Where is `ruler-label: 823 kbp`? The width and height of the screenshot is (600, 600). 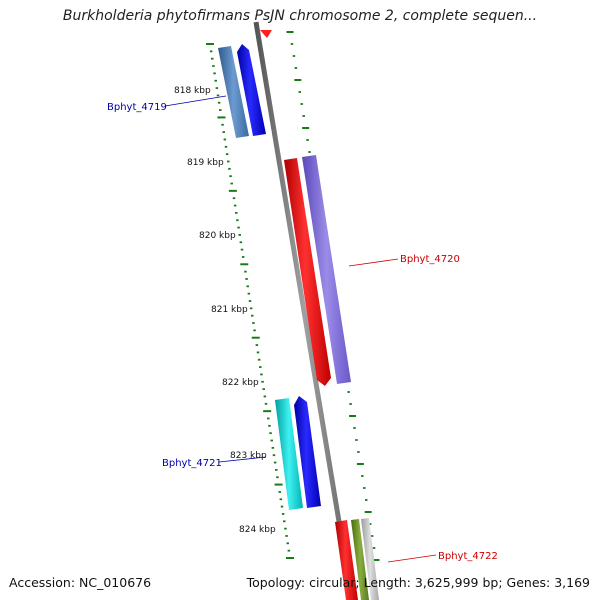
ruler-label: 823 kbp is located at coordinates (248, 456).